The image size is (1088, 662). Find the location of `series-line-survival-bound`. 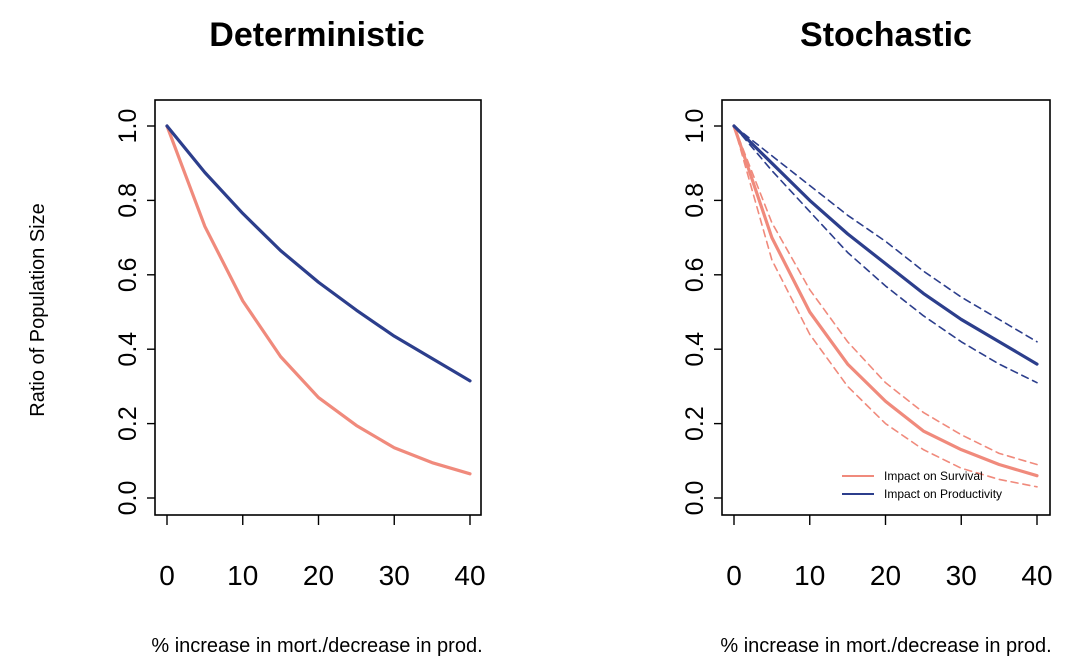

series-line-survival-bound is located at coordinates (885, 295).